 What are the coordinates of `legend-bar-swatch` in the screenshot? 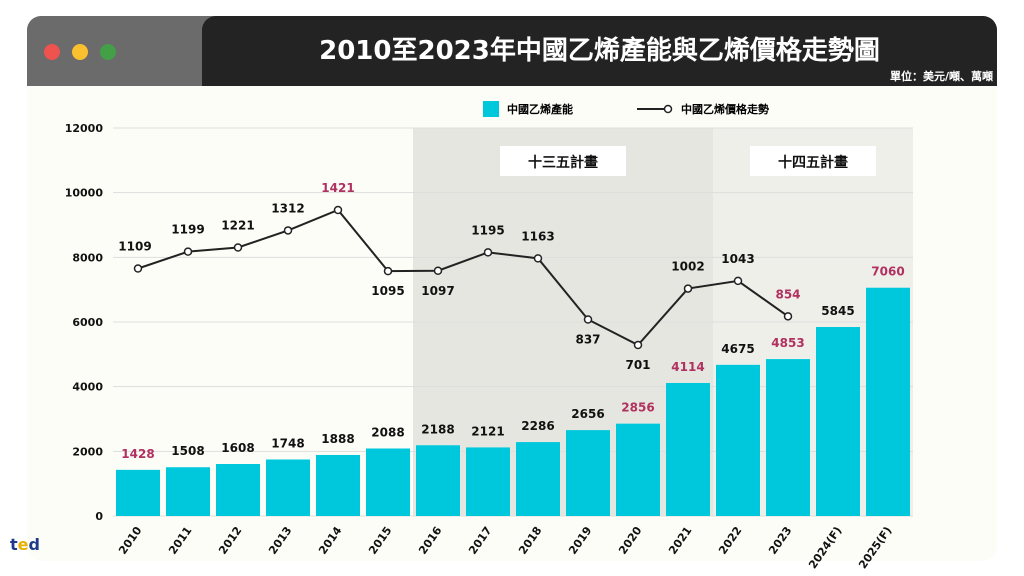 It's located at (491, 109).